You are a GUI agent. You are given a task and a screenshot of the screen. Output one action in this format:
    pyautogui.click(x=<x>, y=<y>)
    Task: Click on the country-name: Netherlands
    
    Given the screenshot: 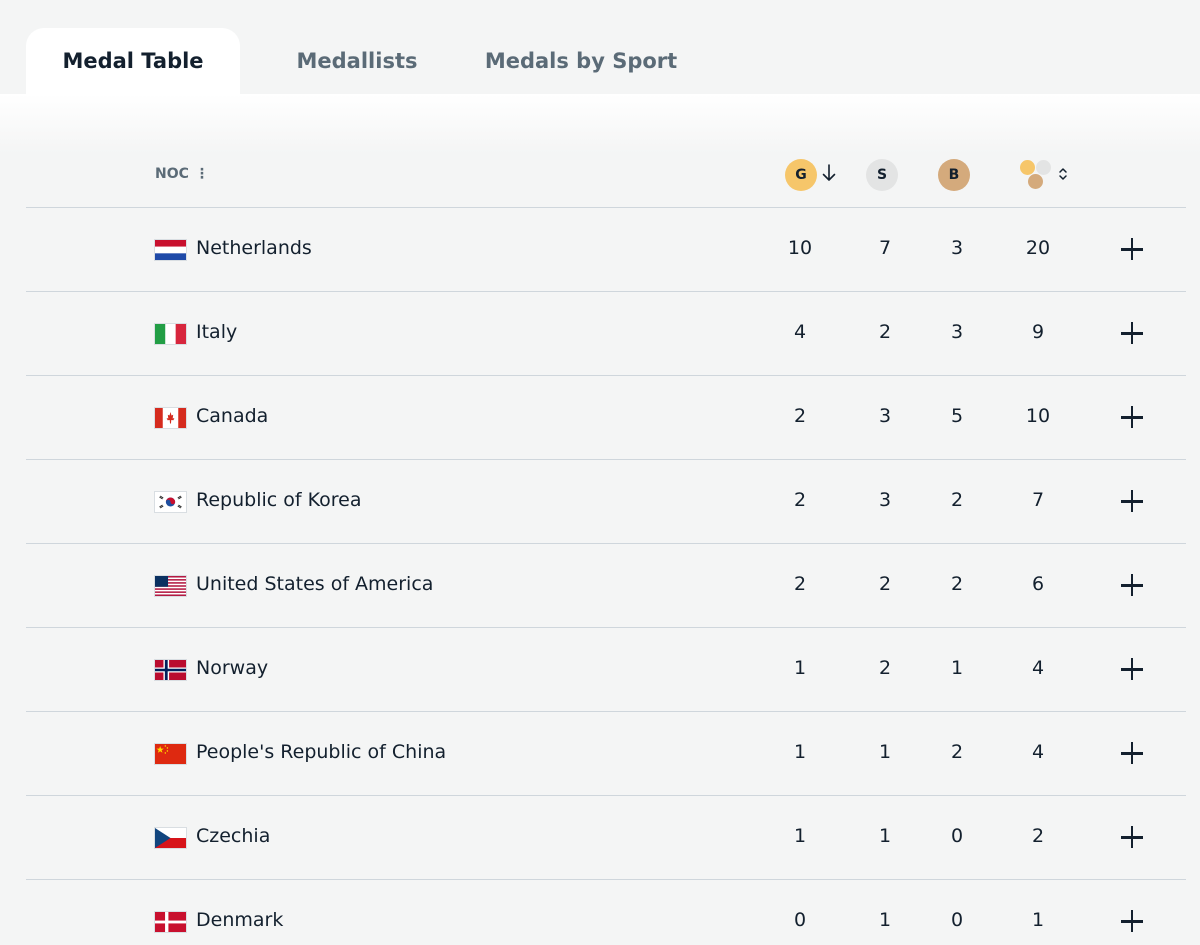 What is the action you would take?
    pyautogui.click(x=254, y=248)
    